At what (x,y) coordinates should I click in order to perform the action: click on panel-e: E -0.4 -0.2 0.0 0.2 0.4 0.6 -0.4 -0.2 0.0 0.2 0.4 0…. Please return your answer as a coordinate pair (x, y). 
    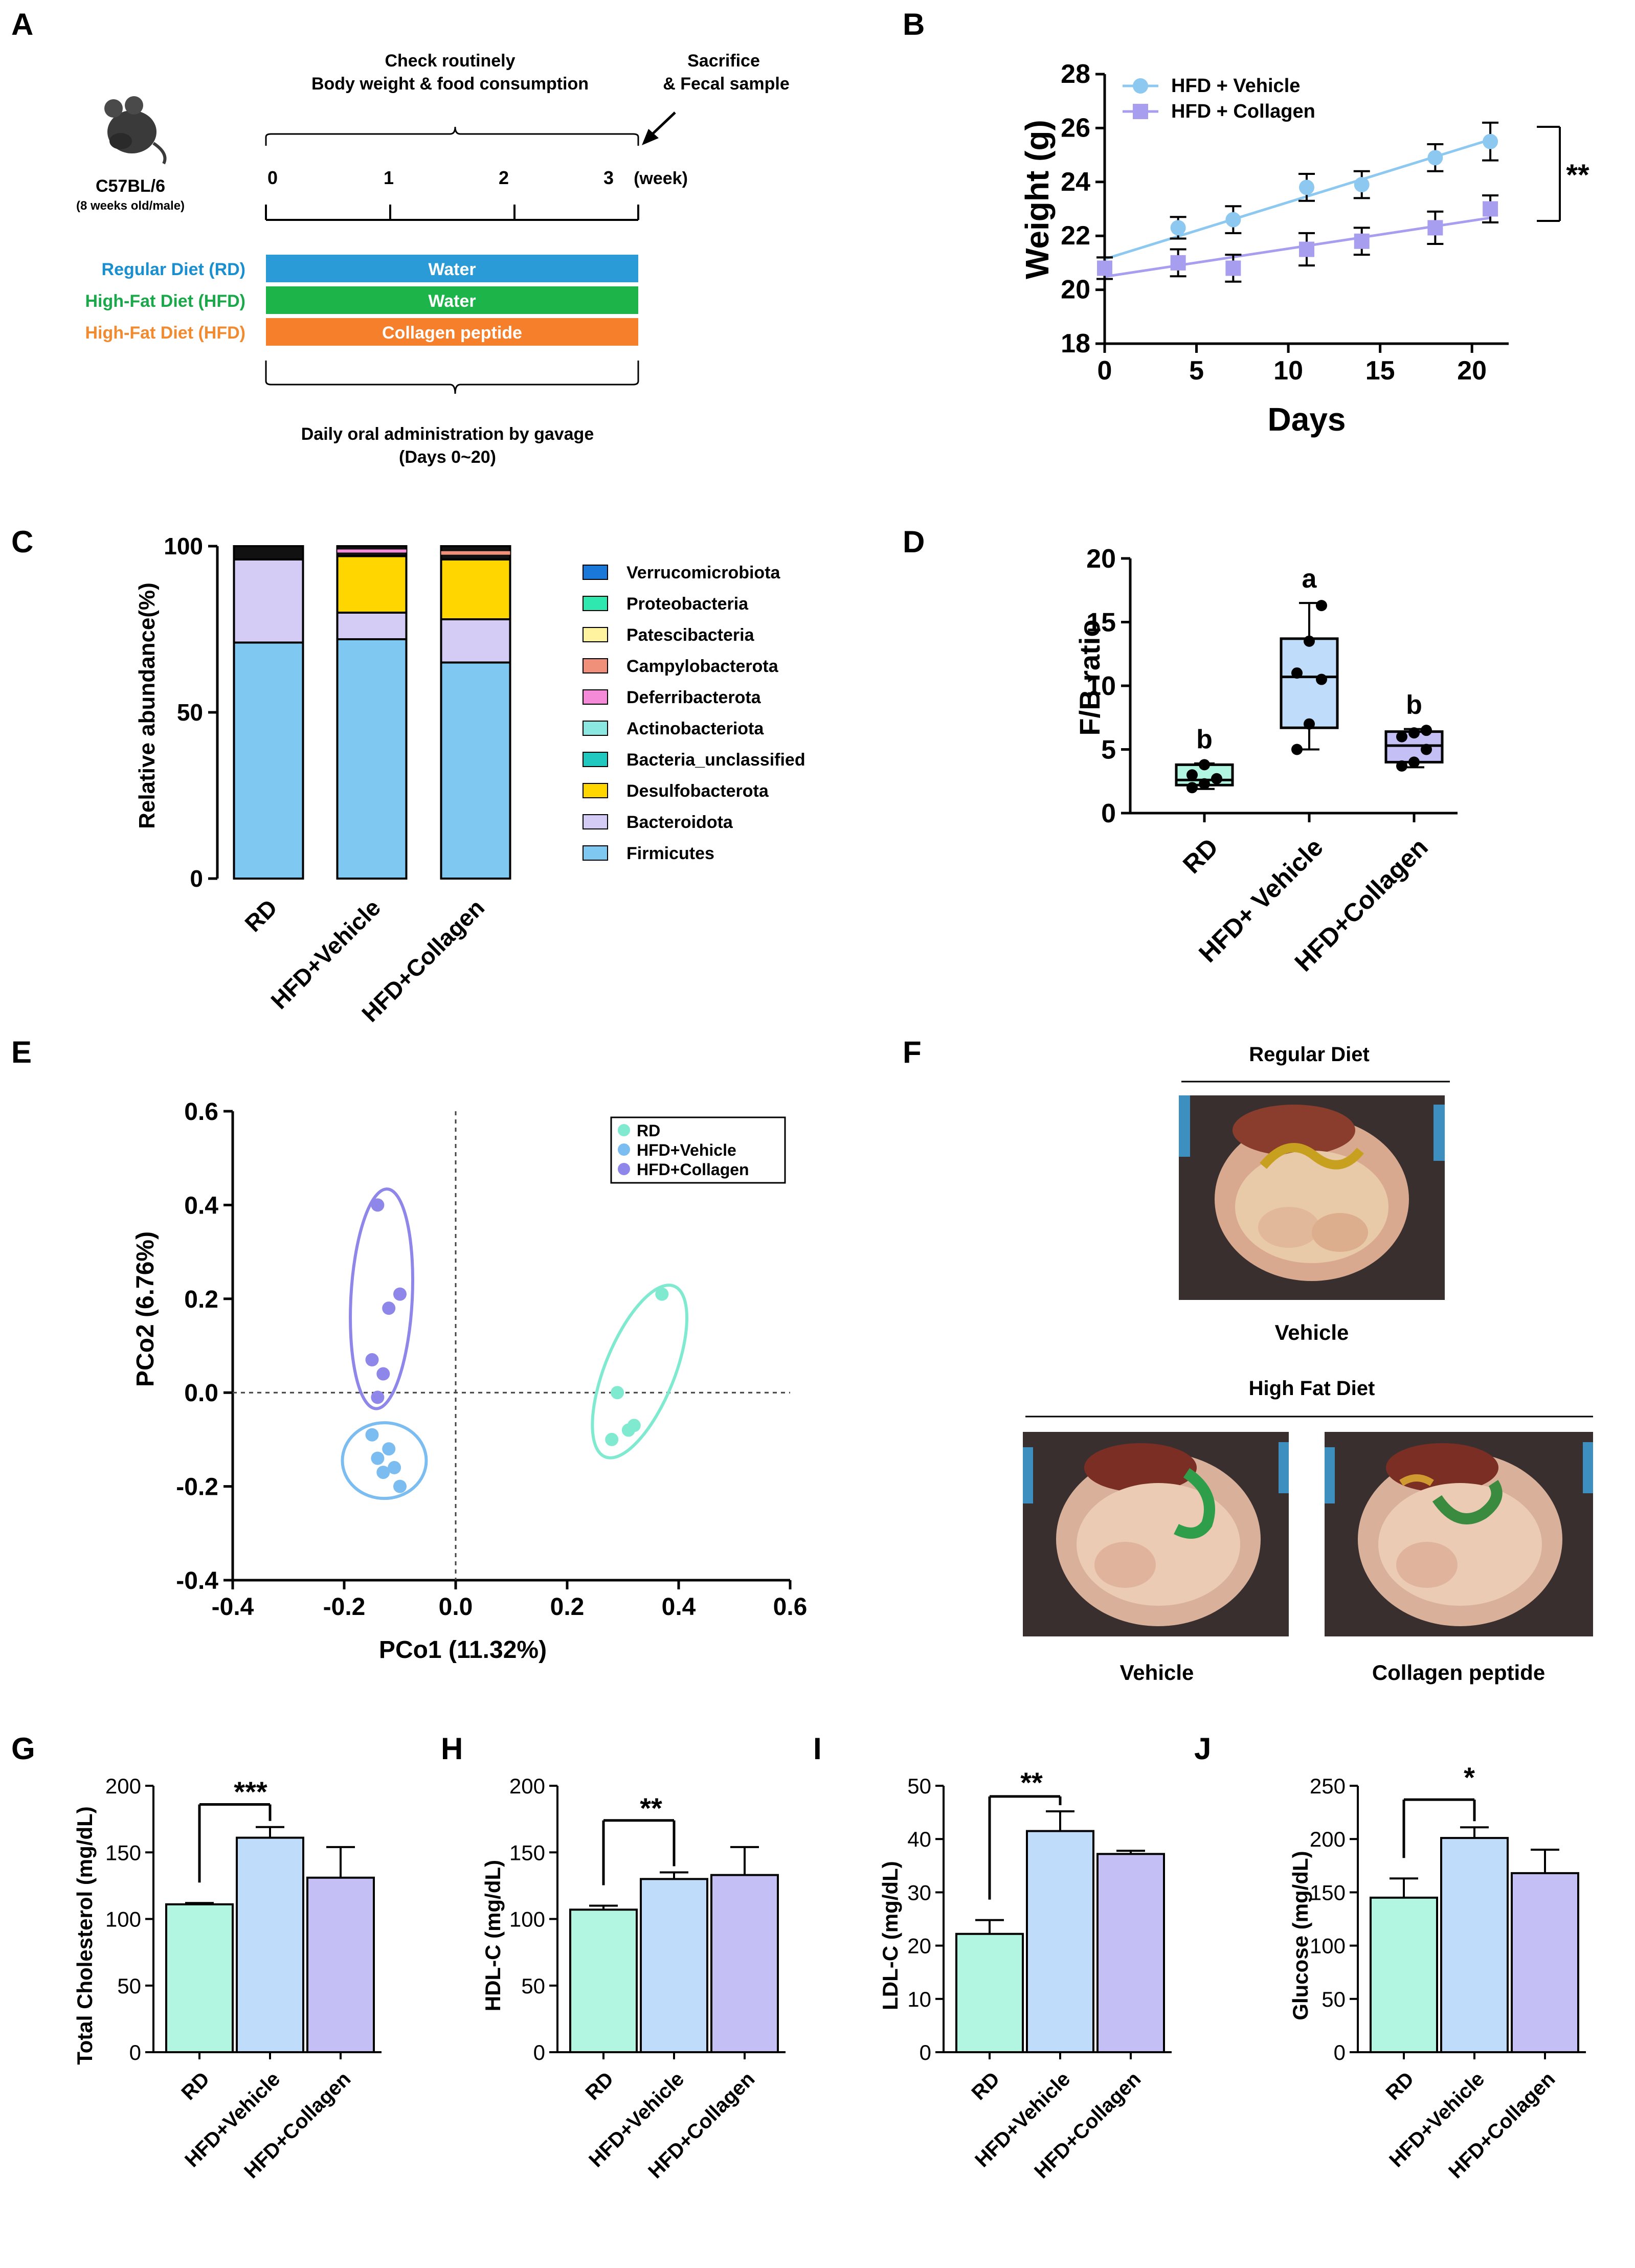
    Looking at the image, I should click on (409, 1349).